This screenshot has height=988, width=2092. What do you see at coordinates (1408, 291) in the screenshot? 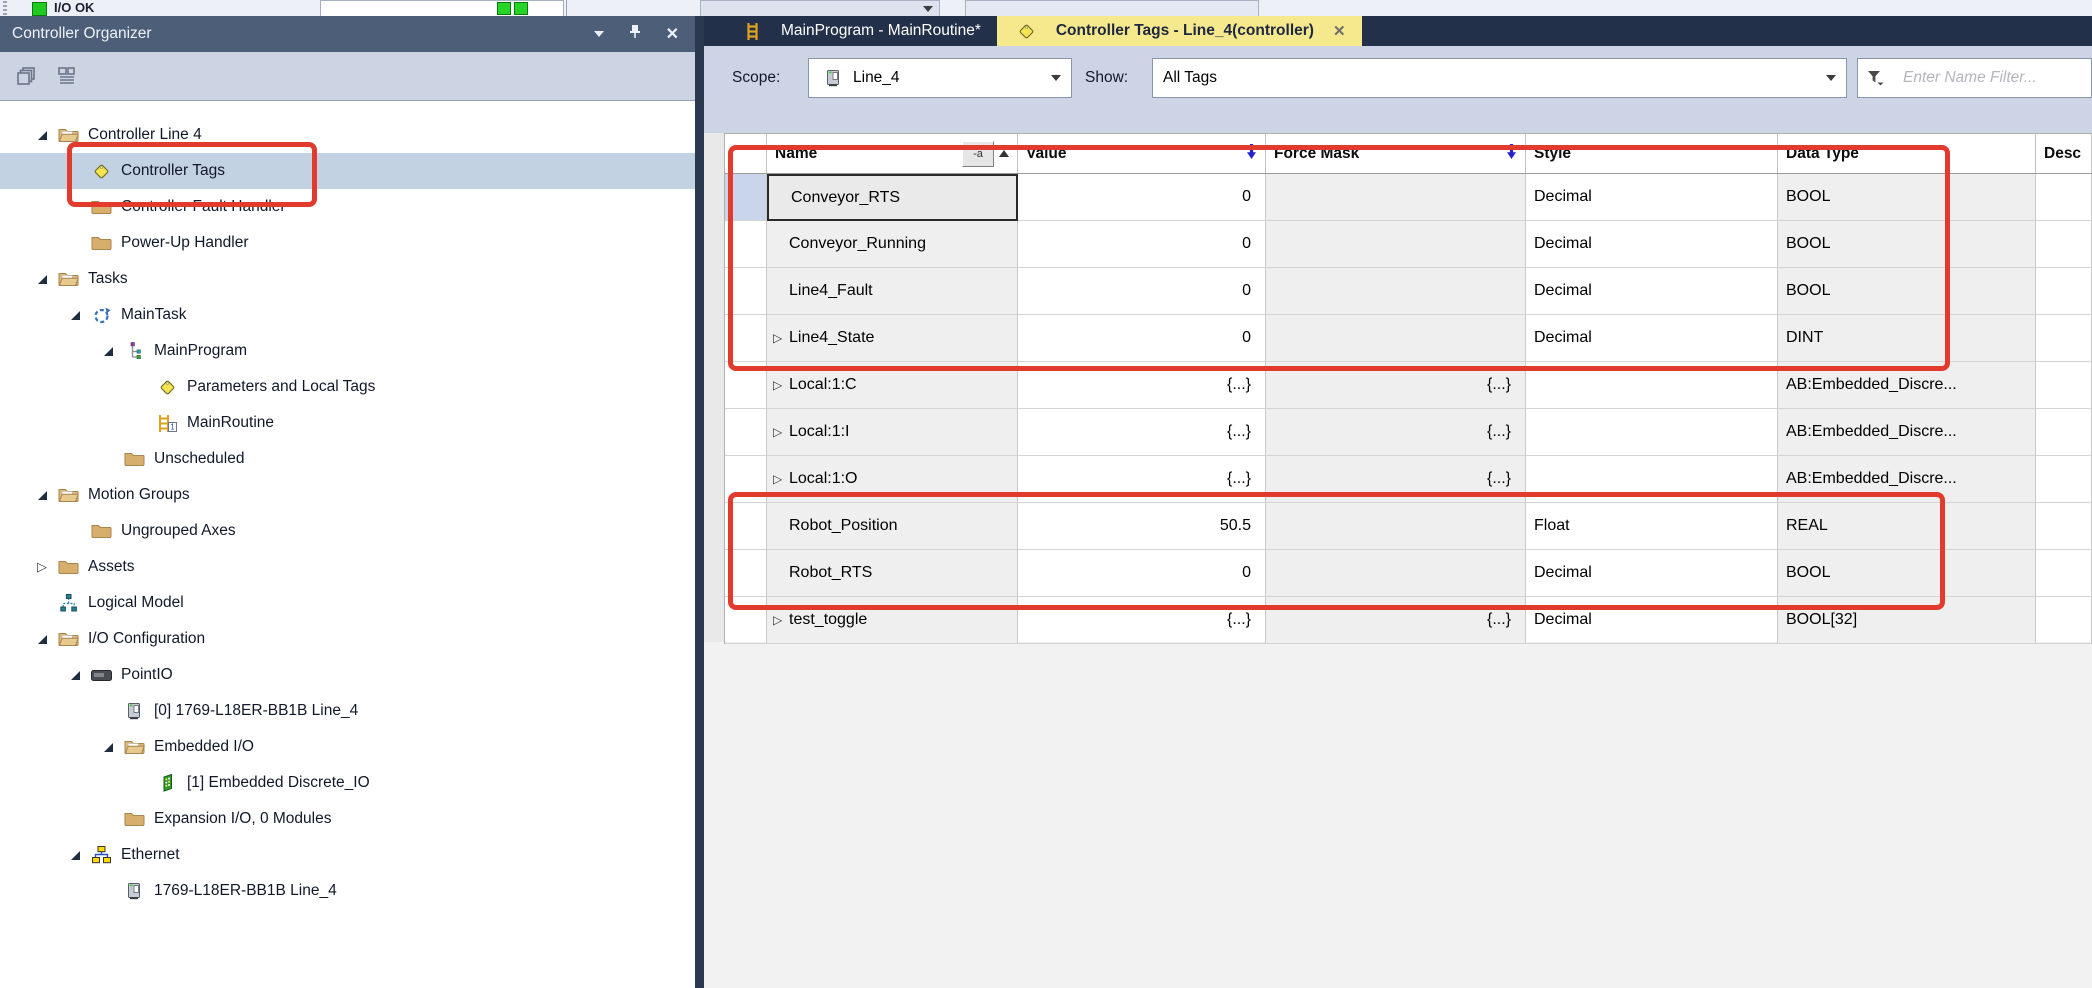
I see `tag-row-line4-fault: Line4_Fault 0 Decimal BOOL` at bounding box center [1408, 291].